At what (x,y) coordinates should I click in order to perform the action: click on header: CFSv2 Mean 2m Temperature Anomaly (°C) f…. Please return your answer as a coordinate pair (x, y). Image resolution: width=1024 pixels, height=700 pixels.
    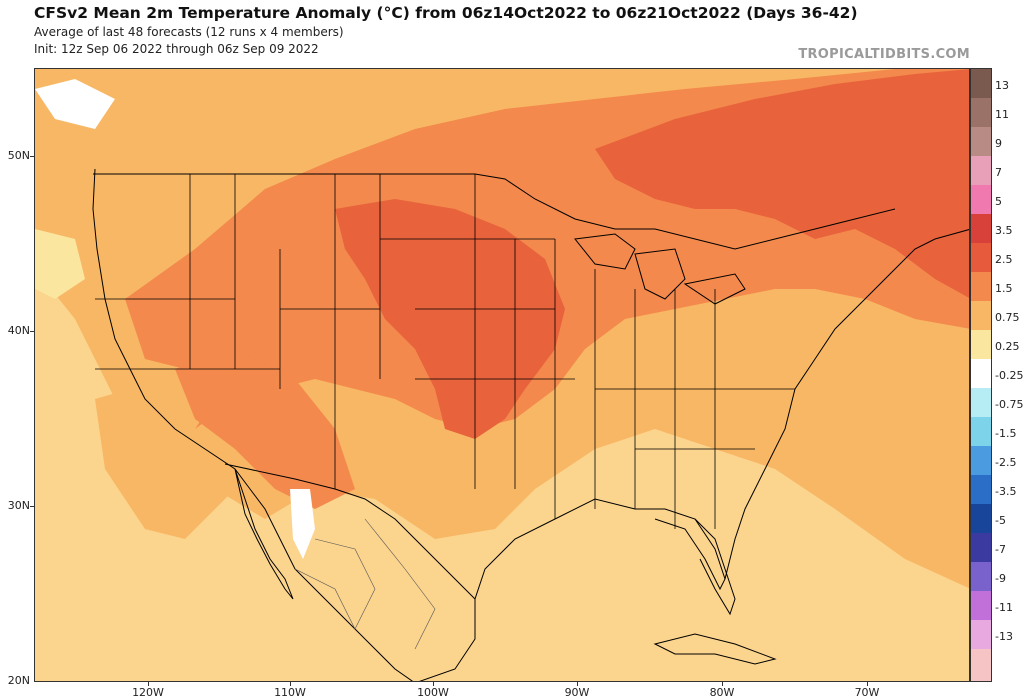
    Looking at the image, I should click on (529, 30).